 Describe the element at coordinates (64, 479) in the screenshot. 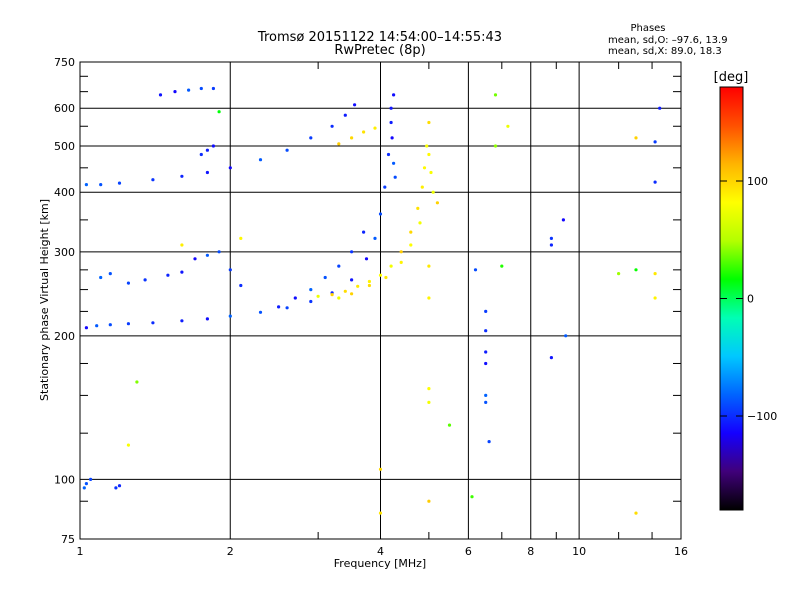

I see `y-tick-label: 100` at that location.